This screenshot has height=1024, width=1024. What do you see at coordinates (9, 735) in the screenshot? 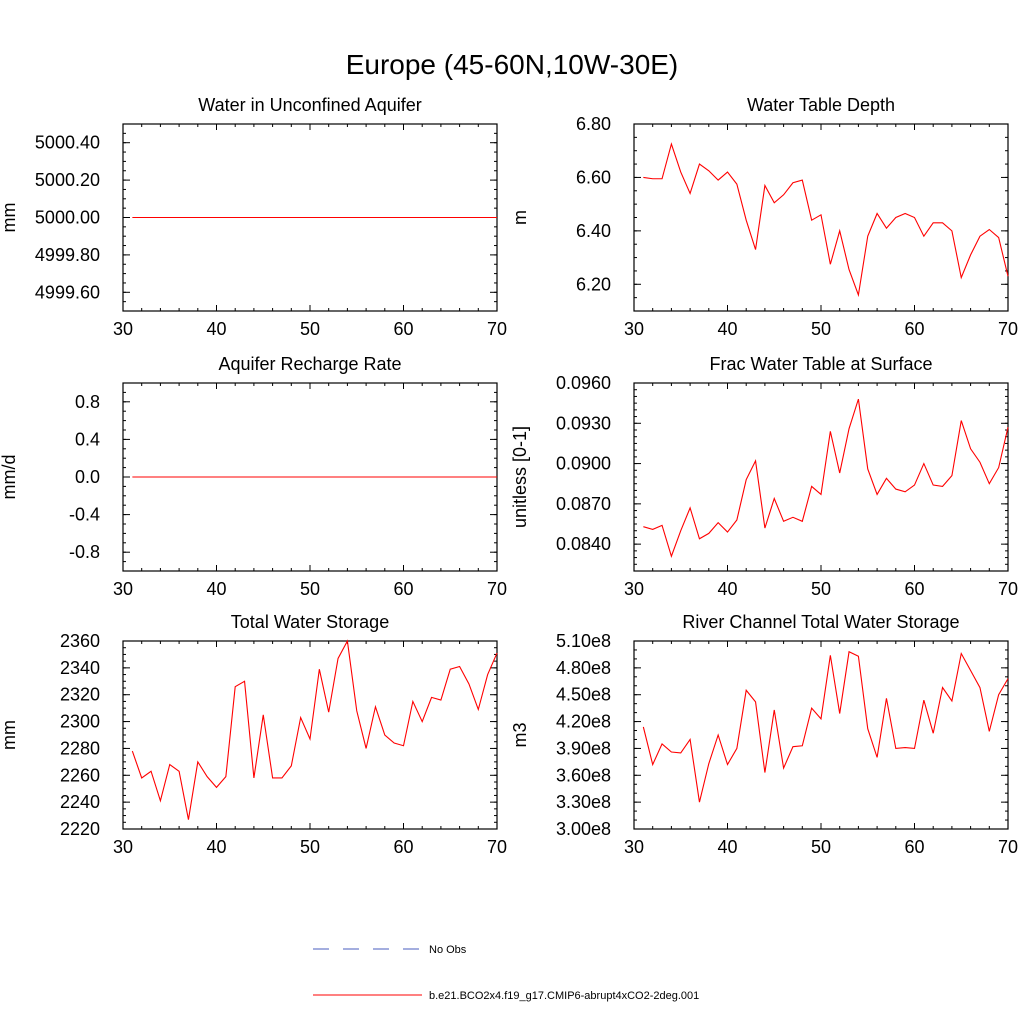
I see `y-axis-label: mm` at bounding box center [9, 735].